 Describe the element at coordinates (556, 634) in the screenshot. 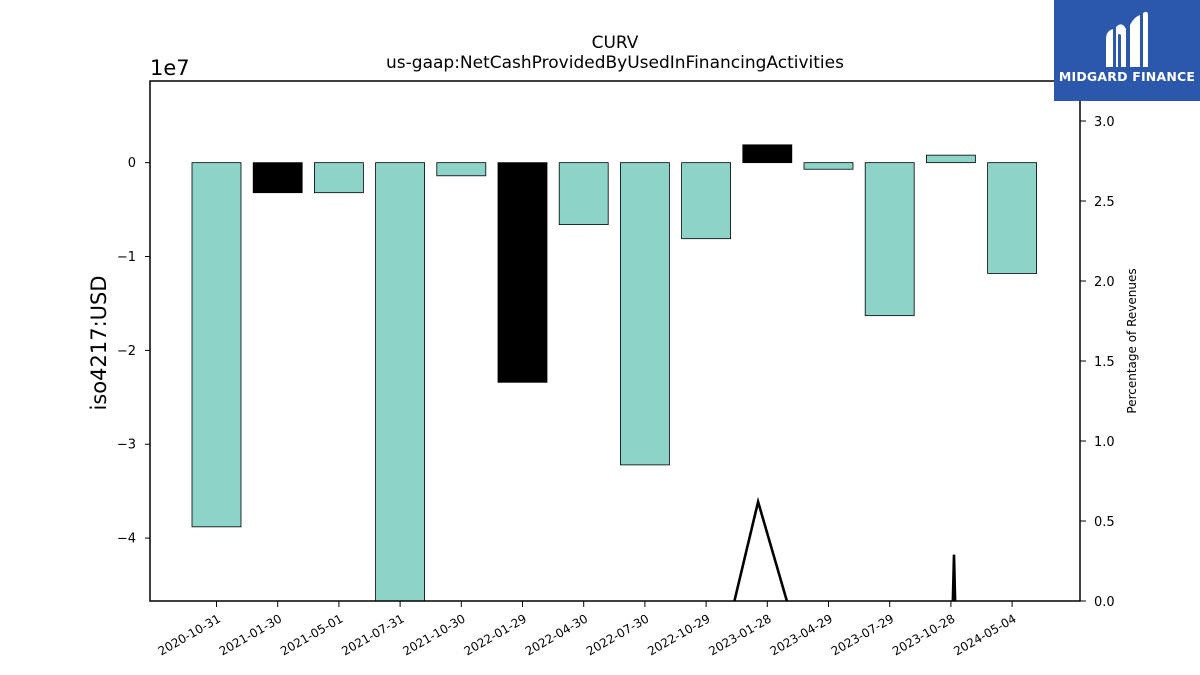

I see `x-tick-label: 2022-04-30` at that location.